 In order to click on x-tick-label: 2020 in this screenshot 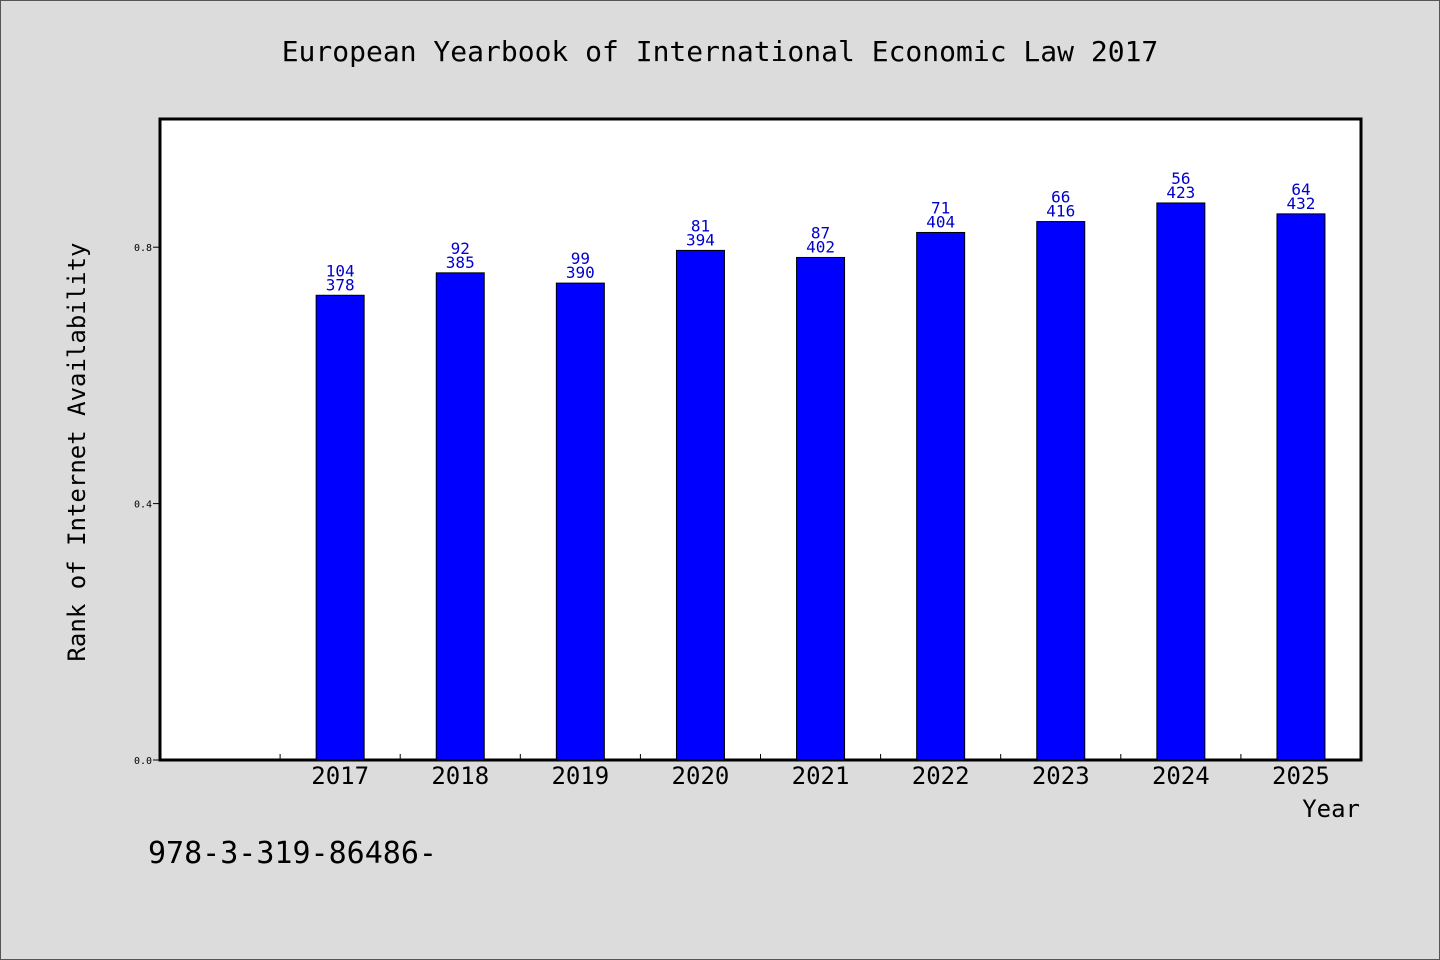, I will do `click(701, 776)`.